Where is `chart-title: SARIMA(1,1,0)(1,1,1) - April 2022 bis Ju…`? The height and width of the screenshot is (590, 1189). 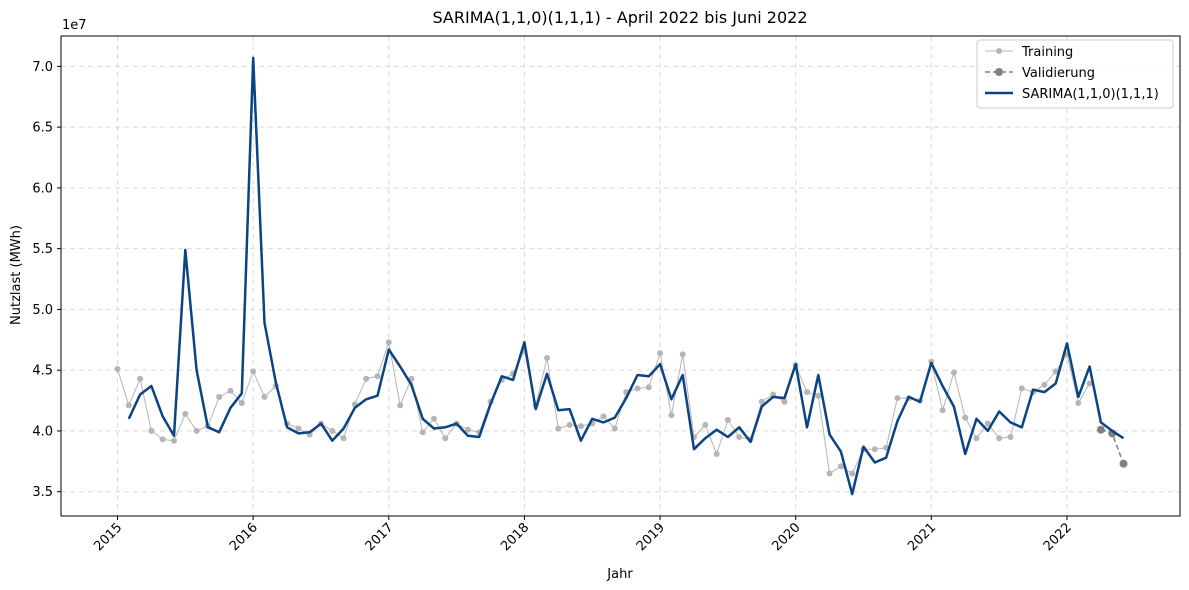 chart-title: SARIMA(1,1,0)(1,1,1) - April 2022 bis Ju… is located at coordinates (619, 17).